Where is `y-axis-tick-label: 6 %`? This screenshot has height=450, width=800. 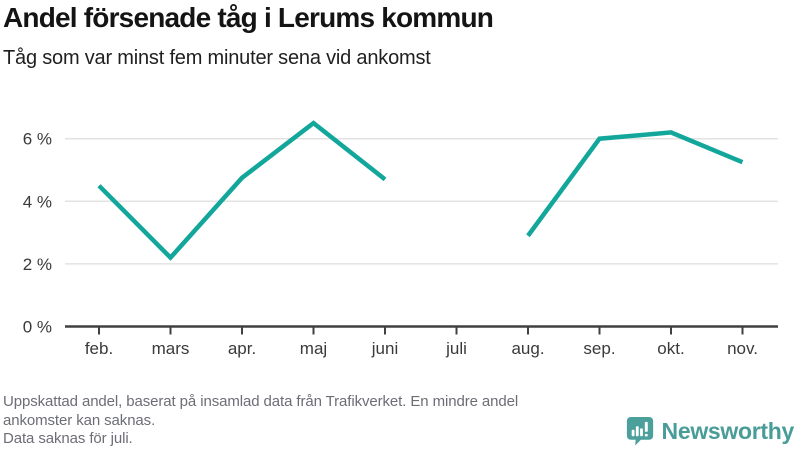
y-axis-tick-label: 6 % is located at coordinates (37, 139).